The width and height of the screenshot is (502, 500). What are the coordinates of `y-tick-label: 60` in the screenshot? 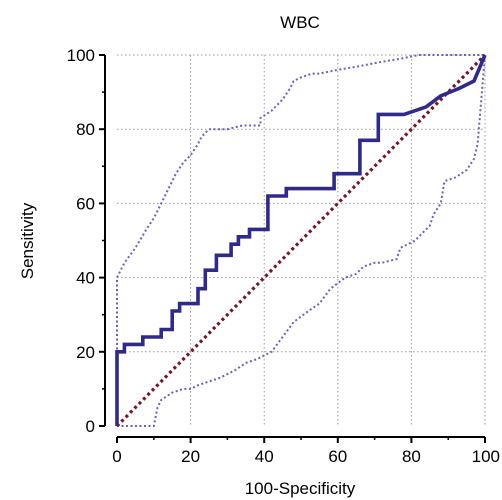 It's located at (85, 203).